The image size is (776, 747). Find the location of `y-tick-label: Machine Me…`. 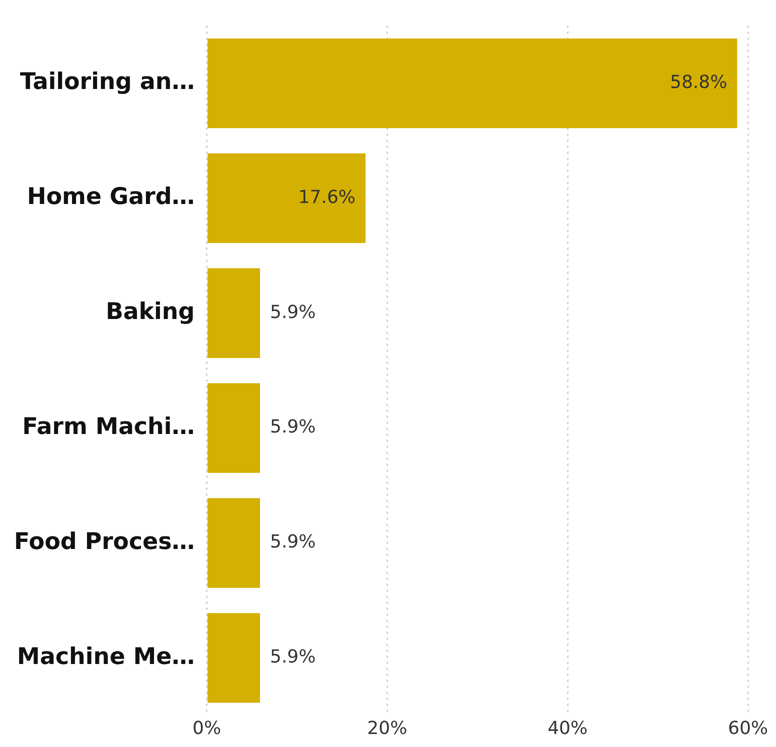

y-tick-label: Machine Me… is located at coordinates (105, 657).